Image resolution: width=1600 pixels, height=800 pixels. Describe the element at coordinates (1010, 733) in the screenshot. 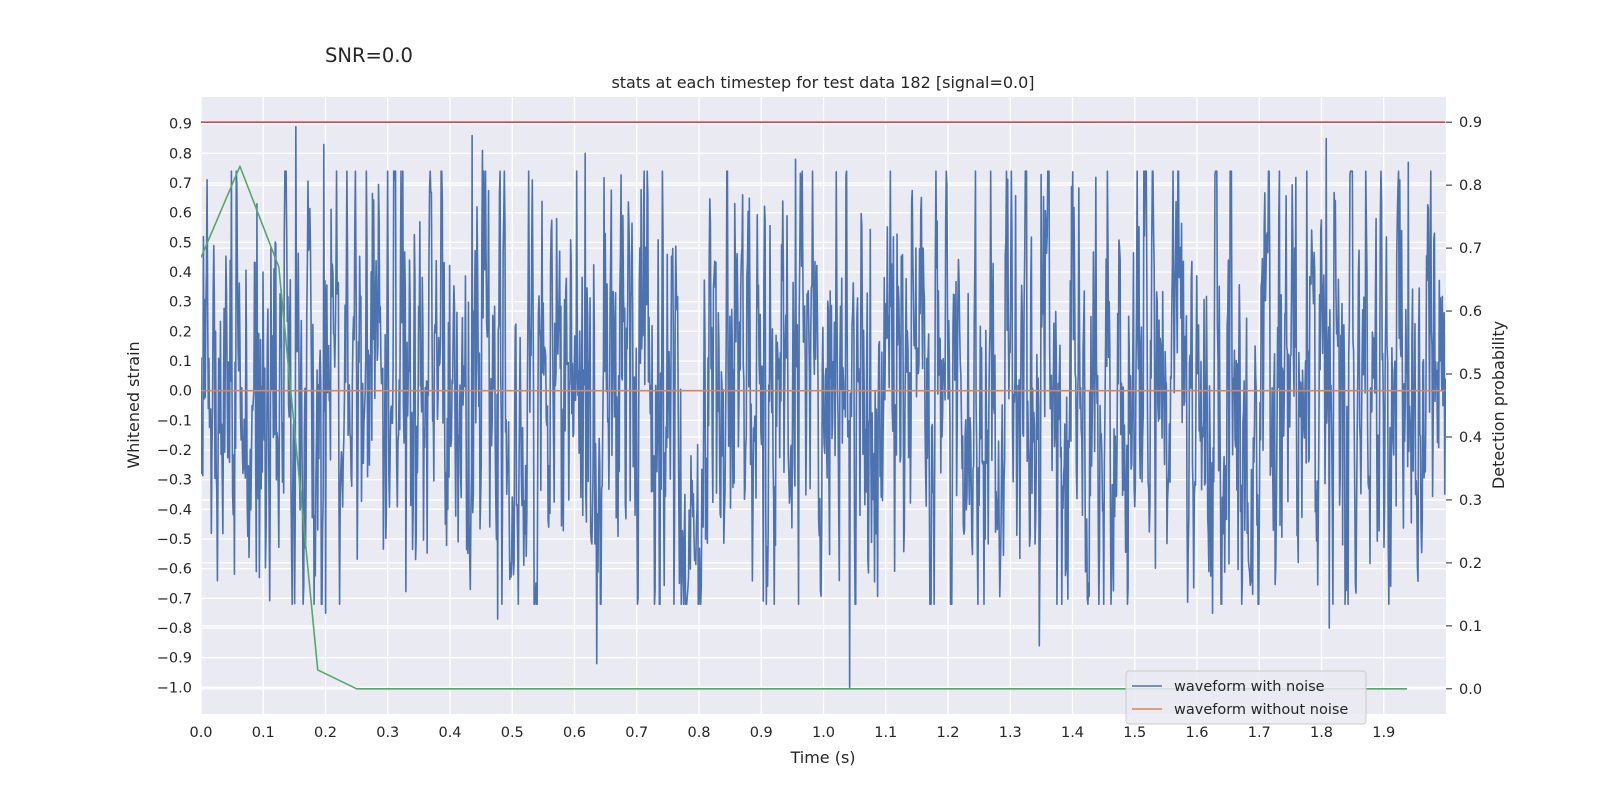

I see `x-tick-label: 1.3` at that location.